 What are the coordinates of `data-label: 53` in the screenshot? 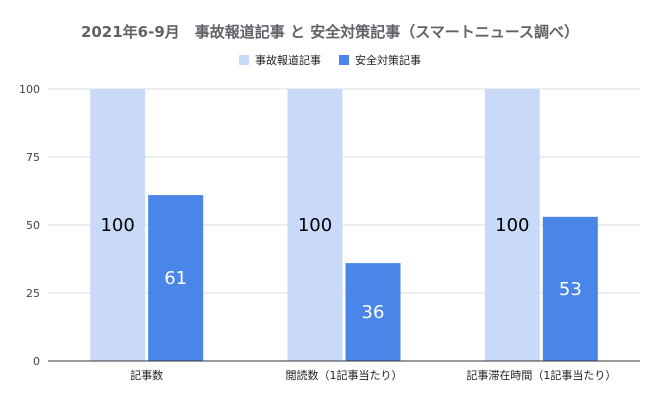 It's located at (570, 289).